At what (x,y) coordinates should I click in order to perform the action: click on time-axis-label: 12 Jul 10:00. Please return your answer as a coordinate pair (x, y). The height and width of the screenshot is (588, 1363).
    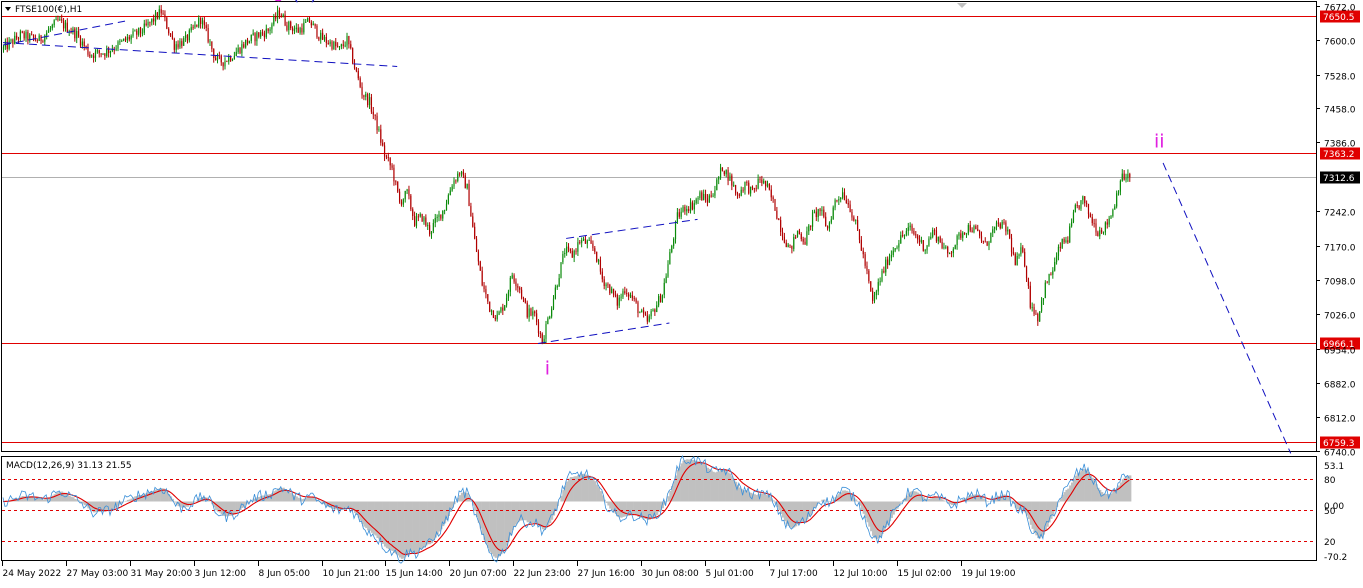
    Looking at the image, I should click on (861, 574).